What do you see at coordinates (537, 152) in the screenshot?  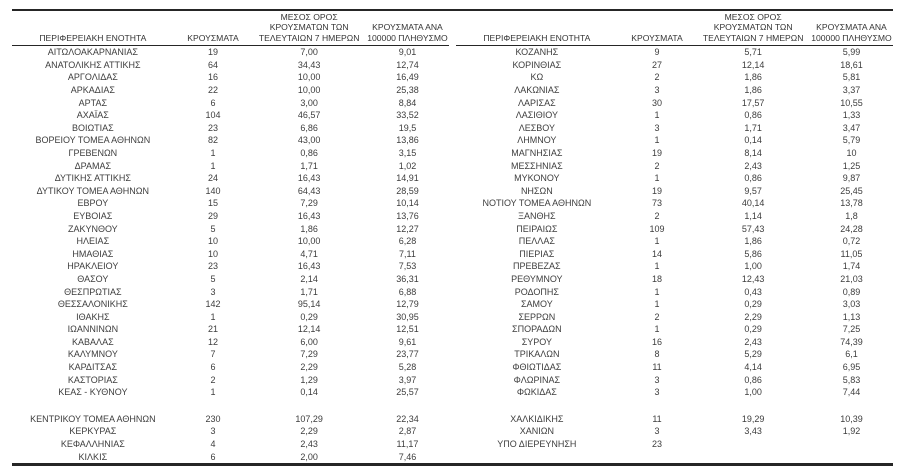 I see `region-cell: ΜΑΓΝΗΣΙΑΣ` at bounding box center [537, 152].